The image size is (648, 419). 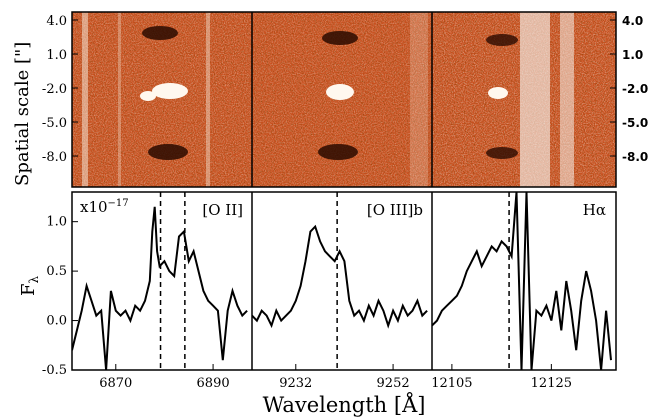 What do you see at coordinates (222, 210) in the screenshot?
I see `panel-label-oii: [O II]` at bounding box center [222, 210].